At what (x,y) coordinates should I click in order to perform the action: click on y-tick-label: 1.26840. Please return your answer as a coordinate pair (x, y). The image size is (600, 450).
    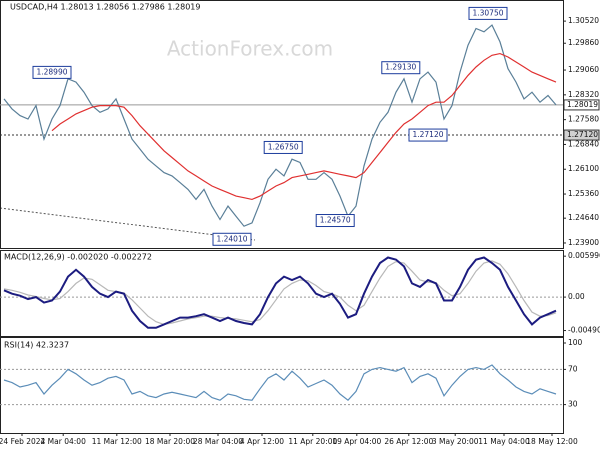
    Looking at the image, I should click on (583, 143).